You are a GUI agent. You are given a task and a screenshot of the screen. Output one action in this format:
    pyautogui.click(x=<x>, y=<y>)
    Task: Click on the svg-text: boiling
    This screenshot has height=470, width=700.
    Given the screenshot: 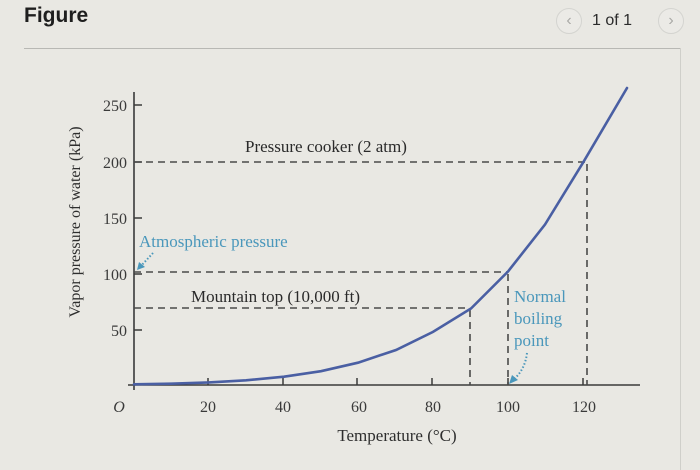 What is the action you would take?
    pyautogui.click(x=538, y=318)
    